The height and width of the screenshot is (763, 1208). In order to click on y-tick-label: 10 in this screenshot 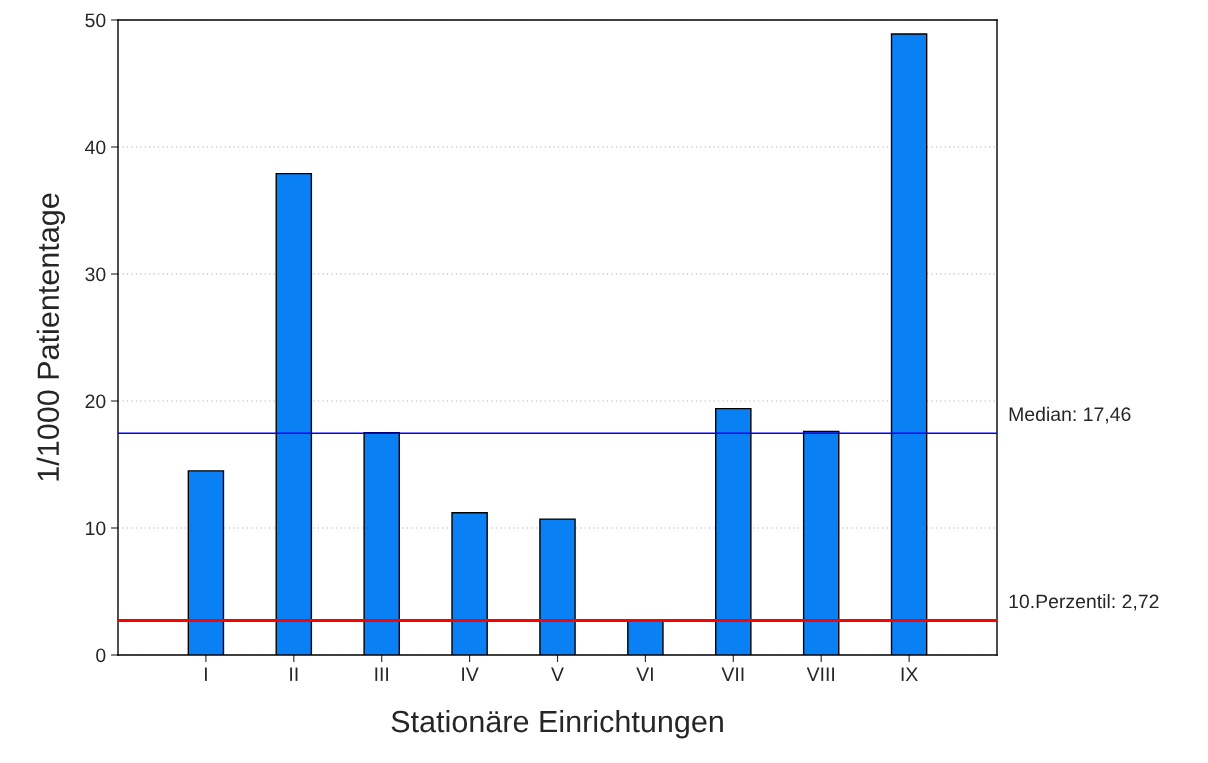, I will do `click(96, 528)`.